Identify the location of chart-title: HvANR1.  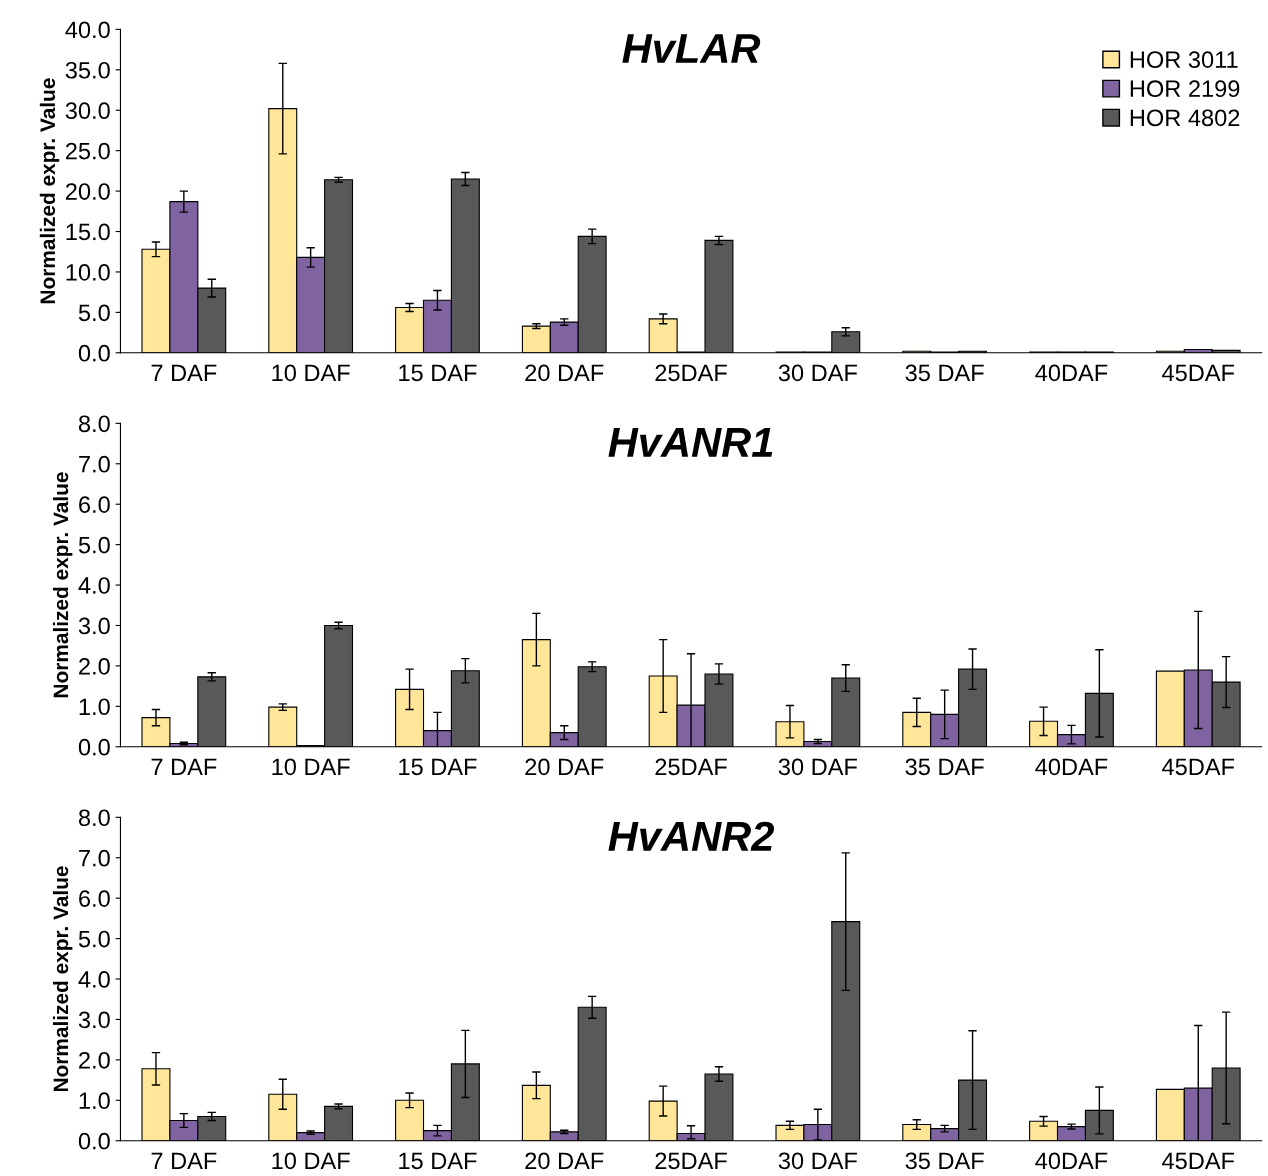
(690, 442).